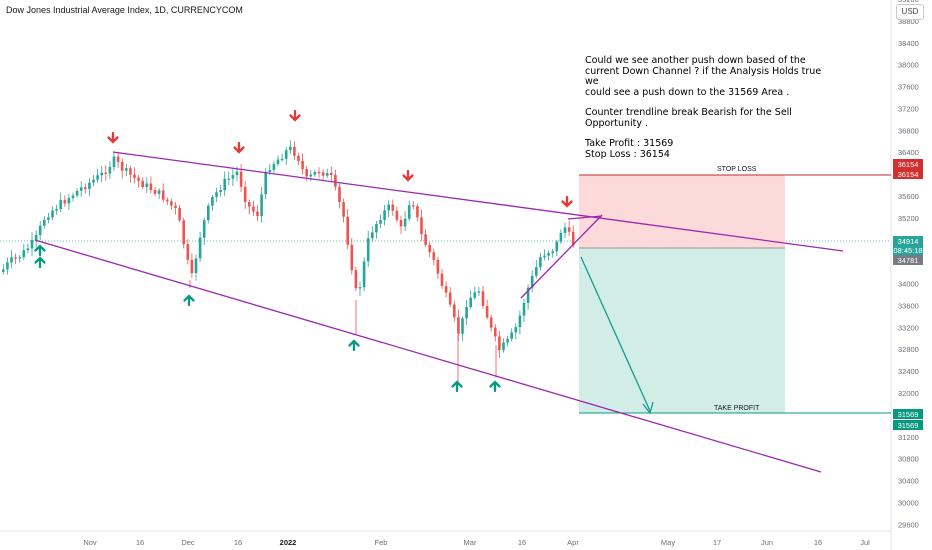 This screenshot has width=932, height=550. Describe the element at coordinates (908, 393) in the screenshot. I see `y-tick-label: 32000` at that location.